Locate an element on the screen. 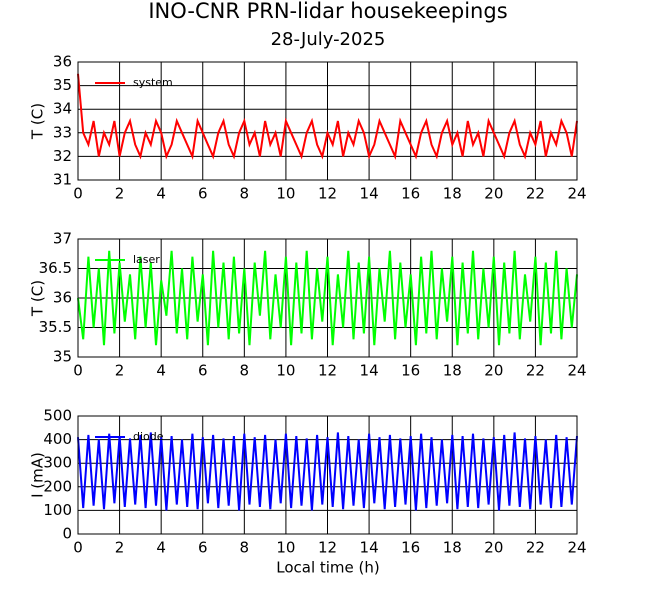 The width and height of the screenshot is (660, 595). y-tick-label: 37 is located at coordinates (62, 239).